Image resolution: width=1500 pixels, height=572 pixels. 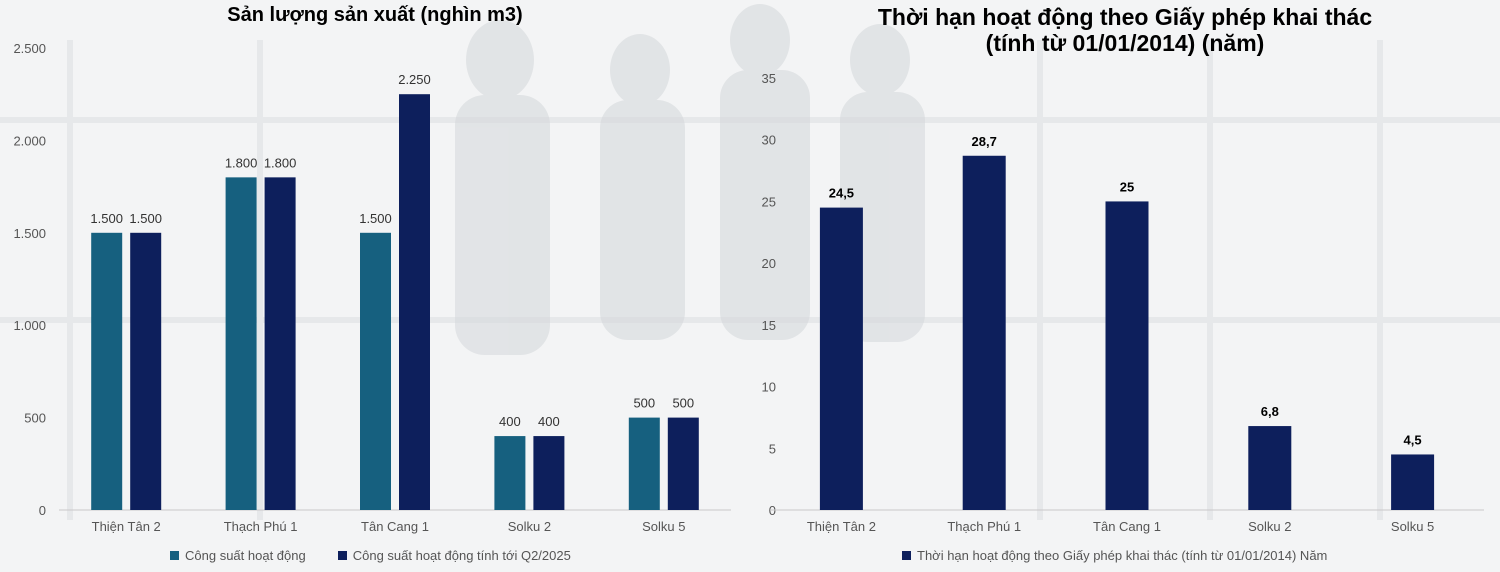 What do you see at coordinates (769, 201) in the screenshot?
I see `y-tick-label: 25` at bounding box center [769, 201].